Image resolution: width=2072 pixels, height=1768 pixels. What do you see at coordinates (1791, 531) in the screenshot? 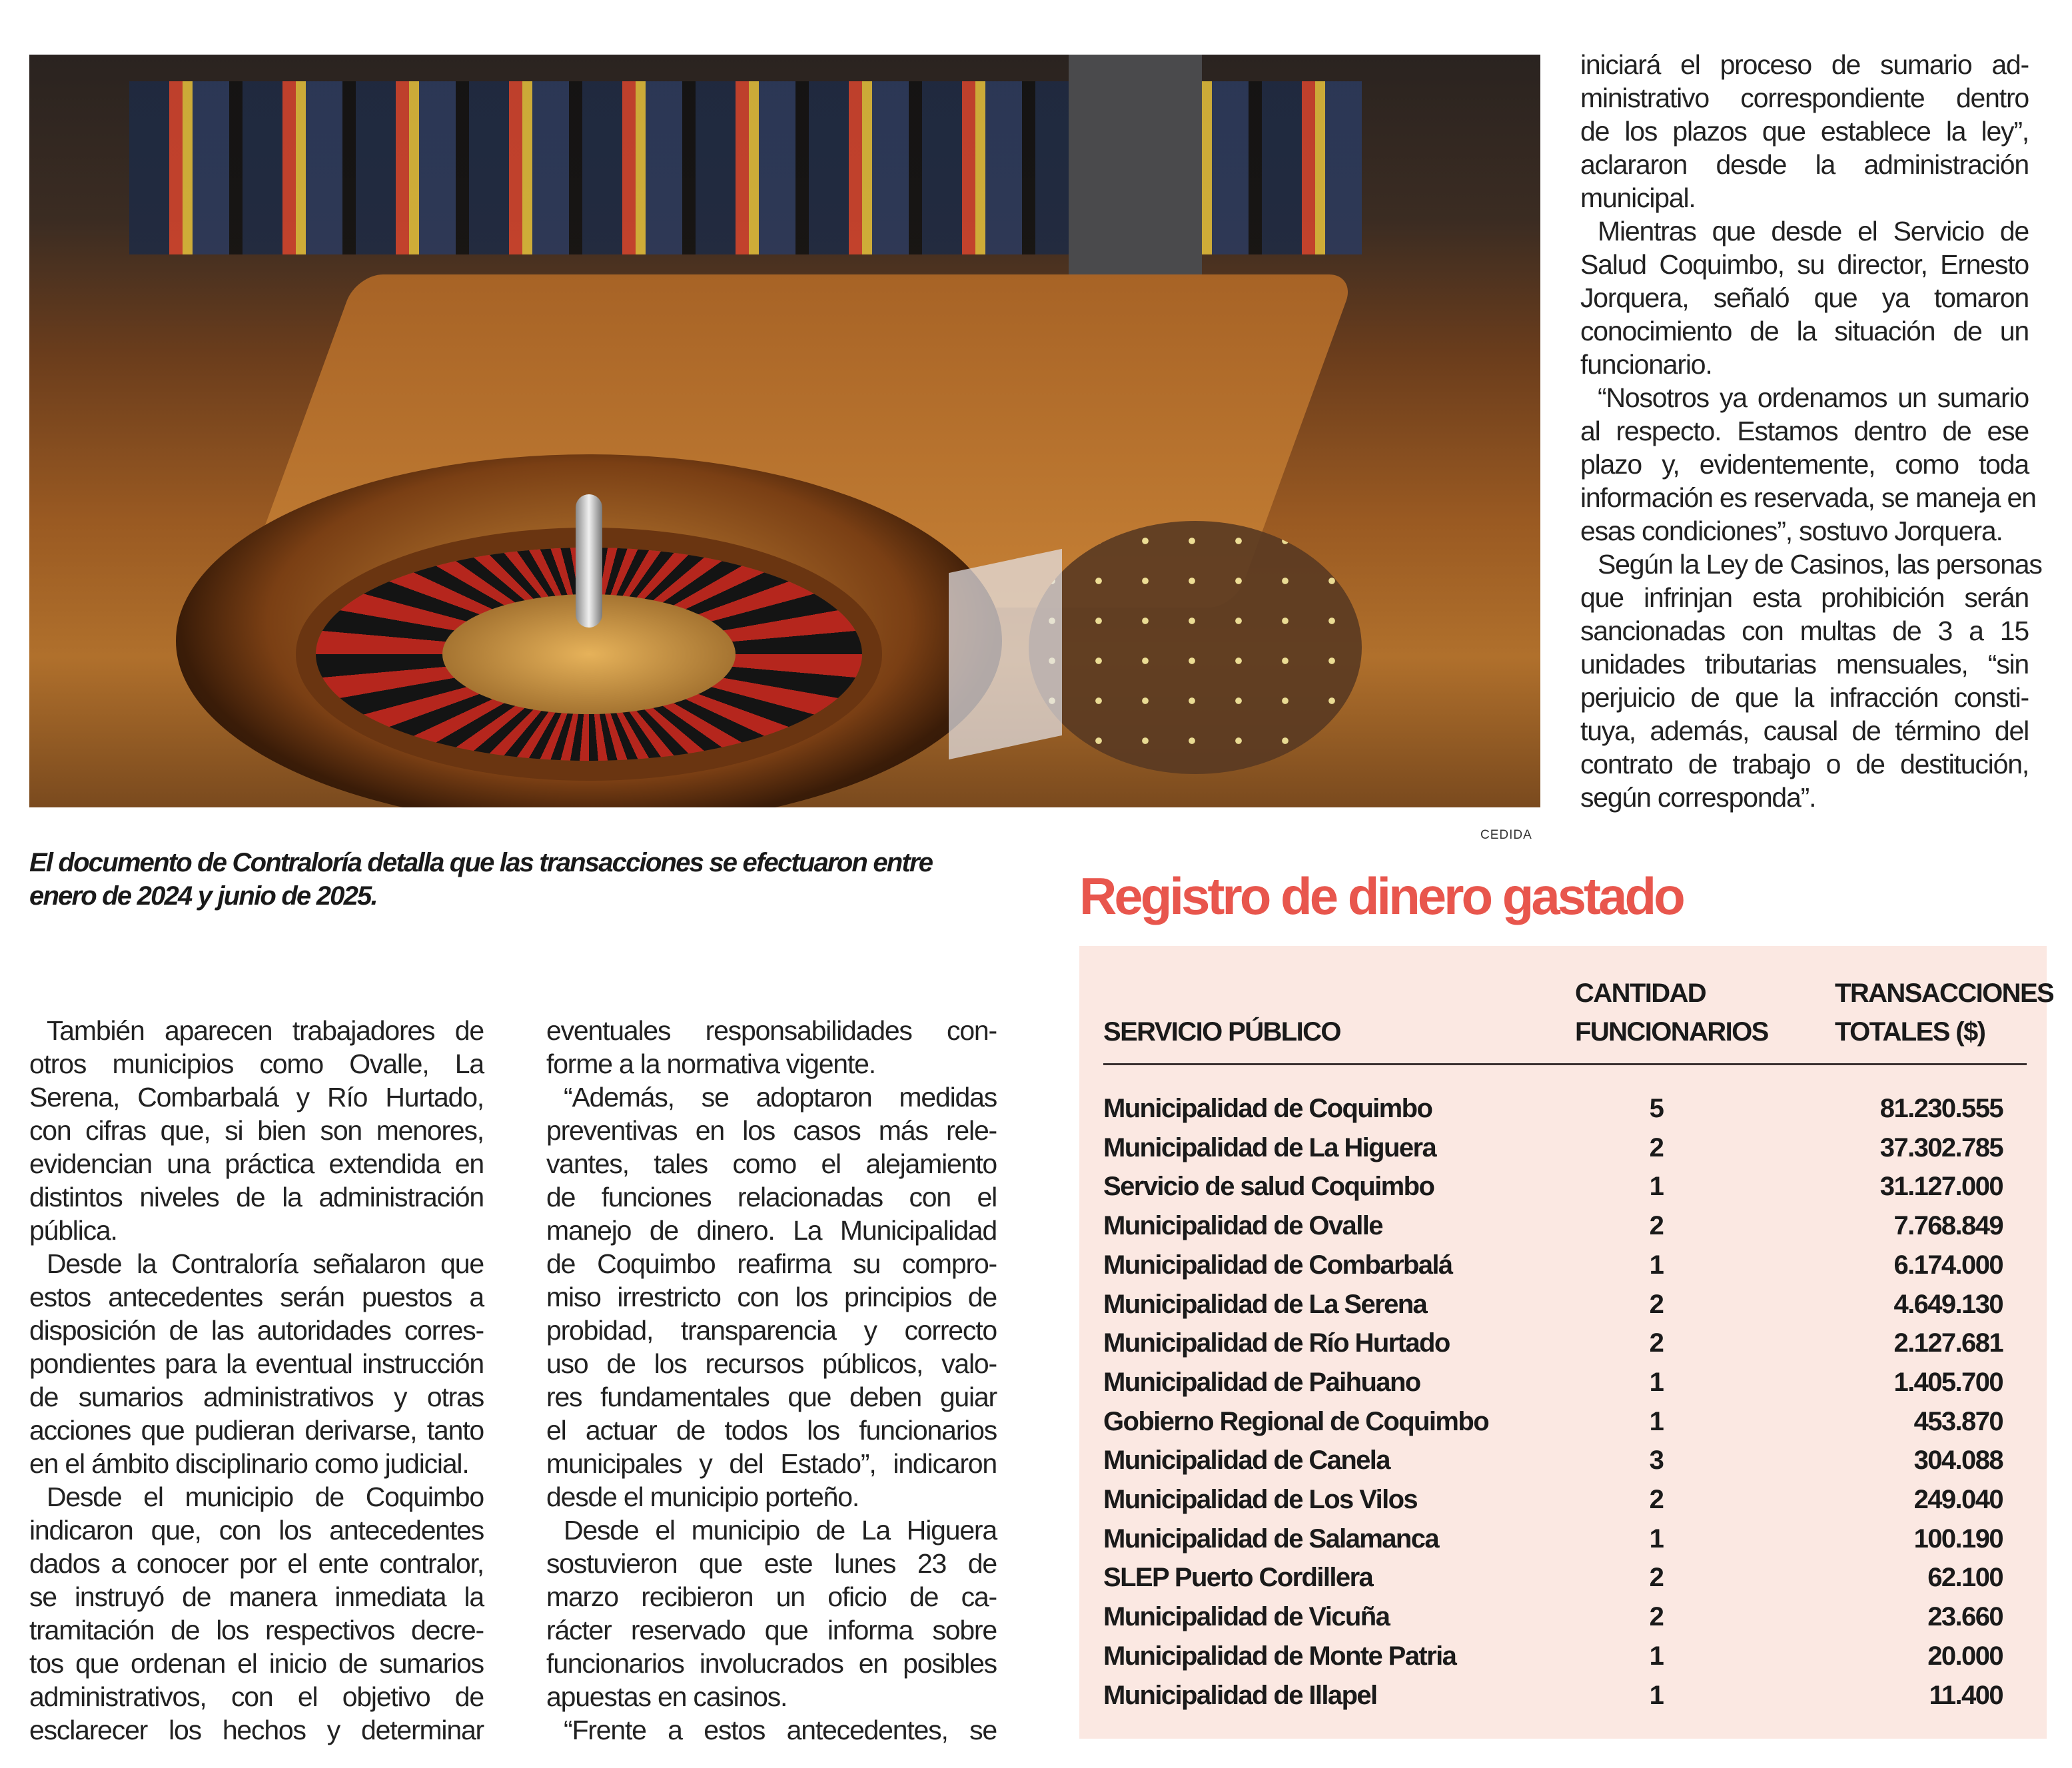
I see `text-line: esas condiciones”, sostuvo Jorquera.` at bounding box center [1791, 531].